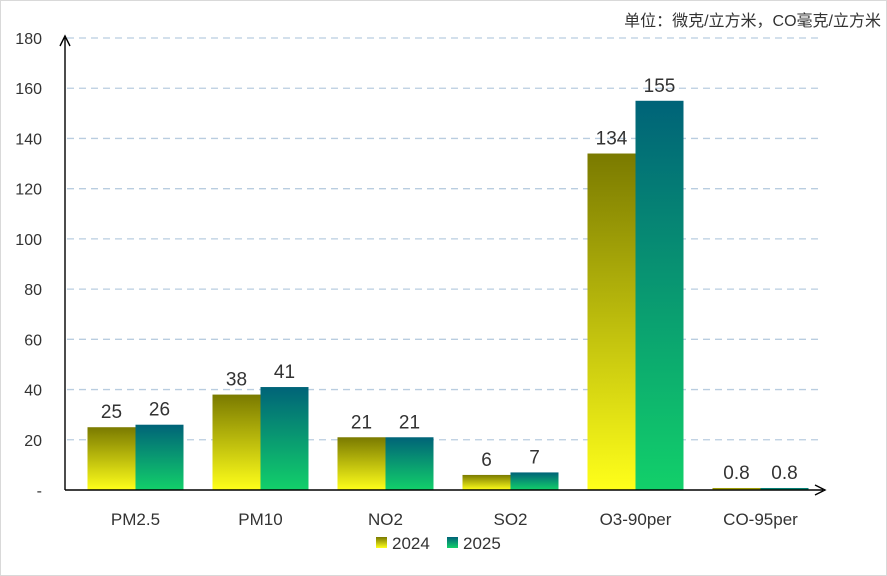 The height and width of the screenshot is (576, 887). Describe the element at coordinates (438, 543) in the screenshot. I see `legend: 2024 2025` at that location.